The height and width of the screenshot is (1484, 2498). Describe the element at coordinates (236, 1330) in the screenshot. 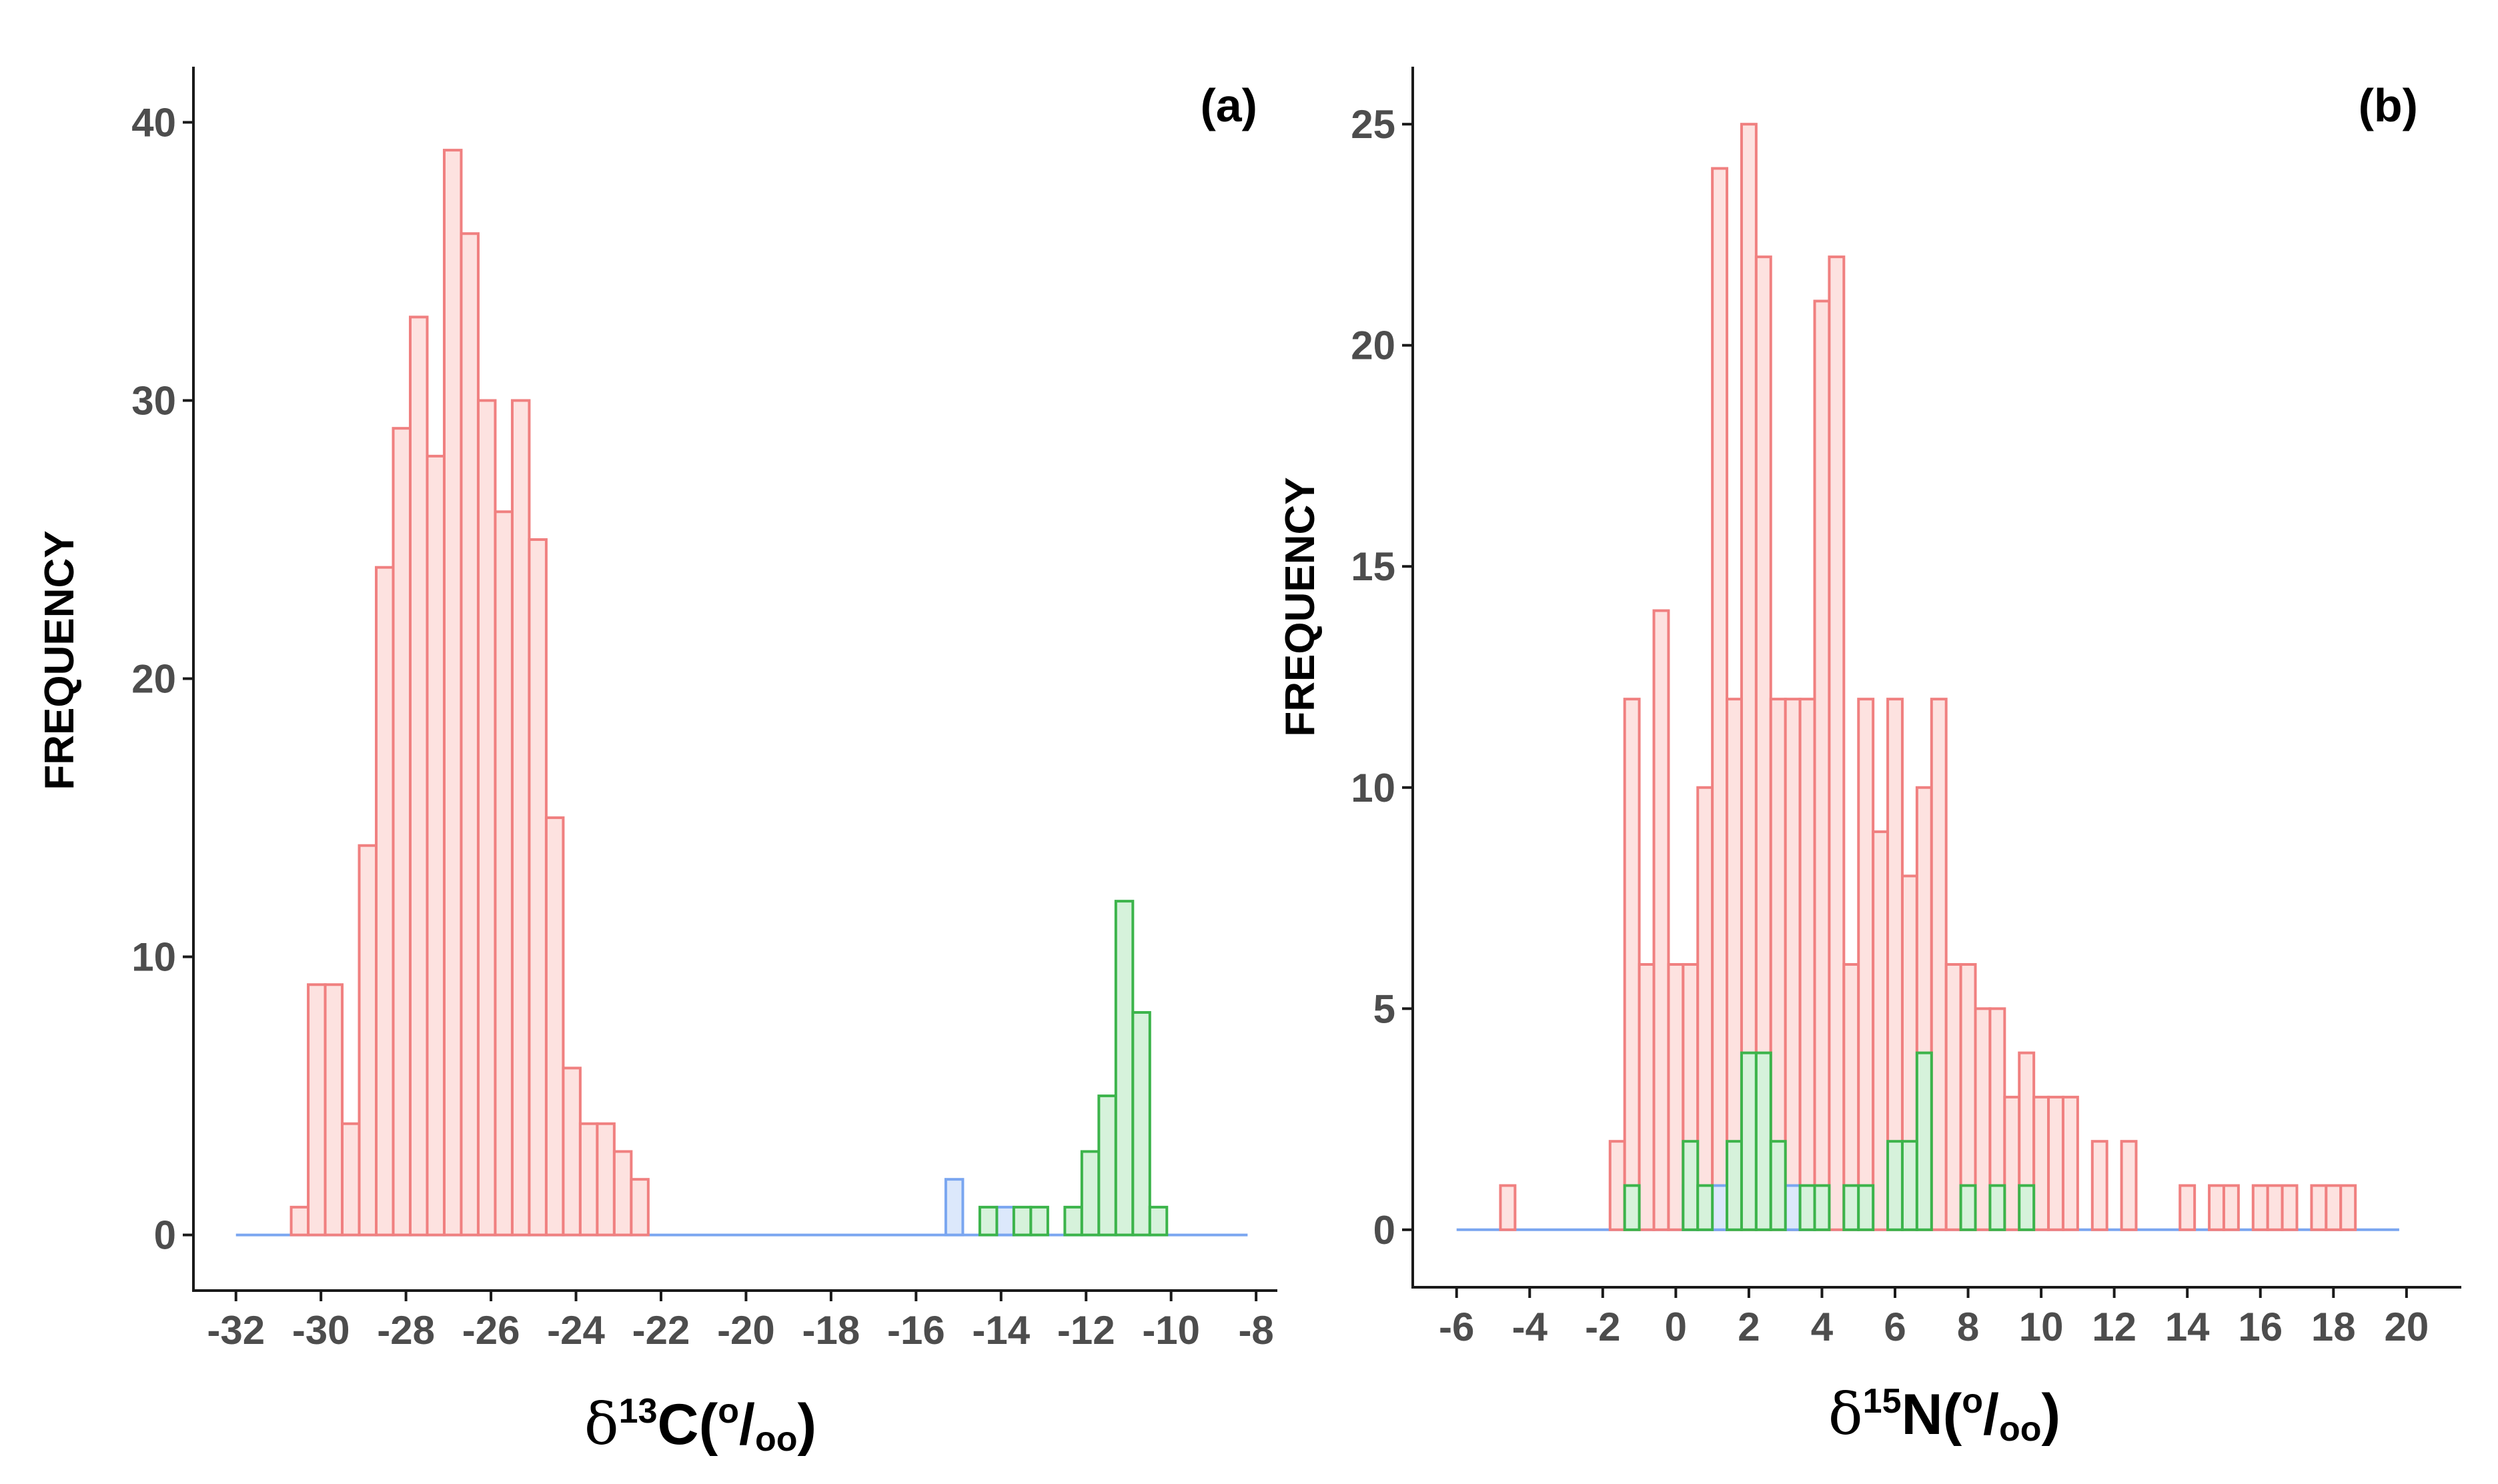

I see `panel-a-x-tick-label: -32` at that location.